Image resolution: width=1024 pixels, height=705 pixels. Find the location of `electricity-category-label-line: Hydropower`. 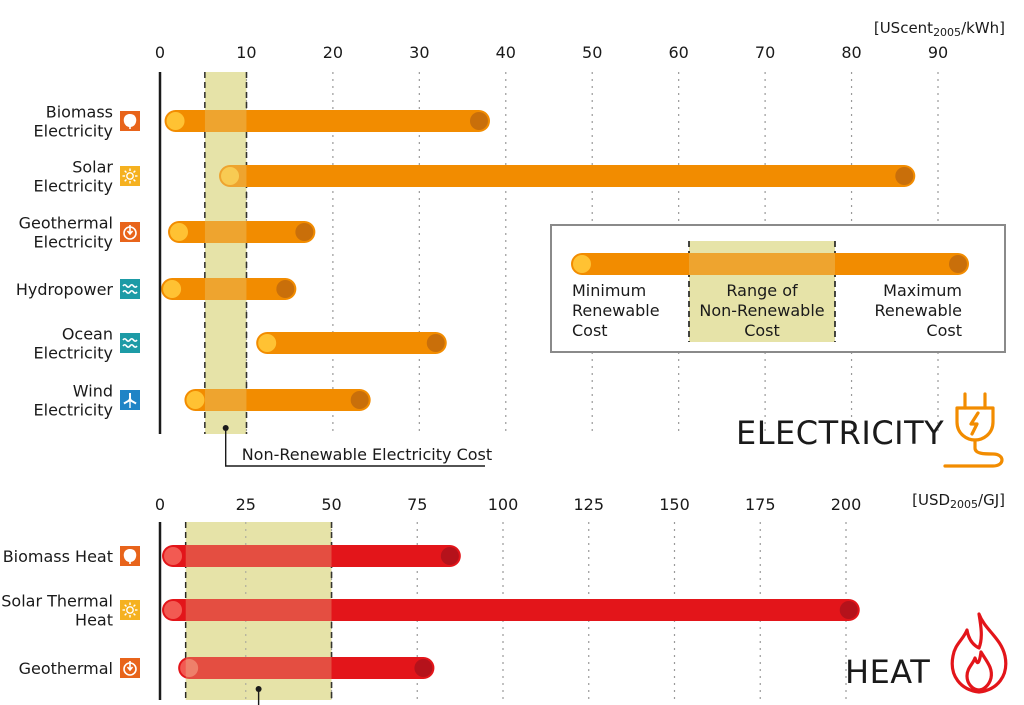

electricity-category-label-line: Hydropower is located at coordinates (65, 289).